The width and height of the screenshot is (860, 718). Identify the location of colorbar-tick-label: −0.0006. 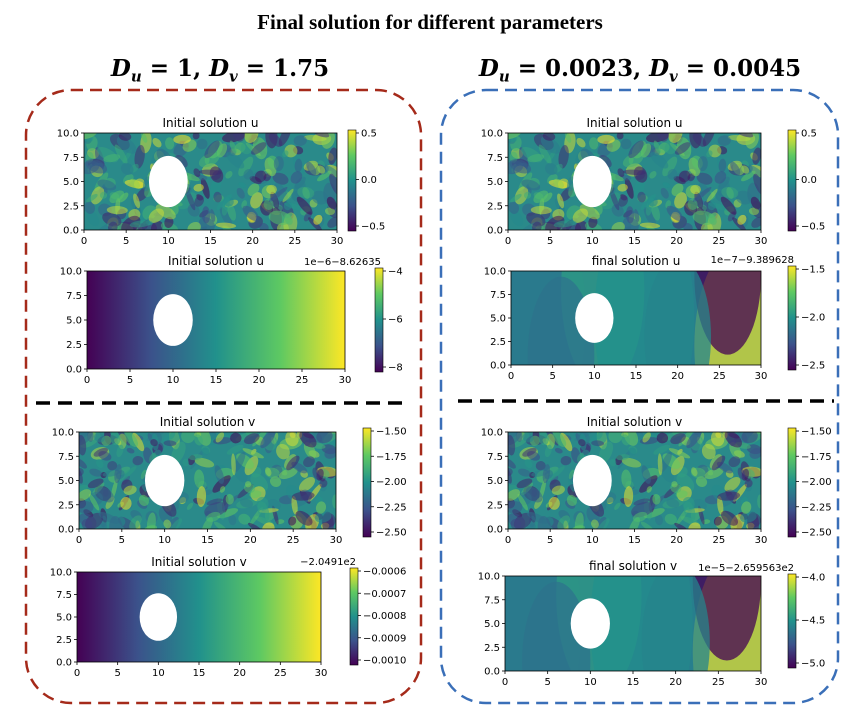
(384, 572).